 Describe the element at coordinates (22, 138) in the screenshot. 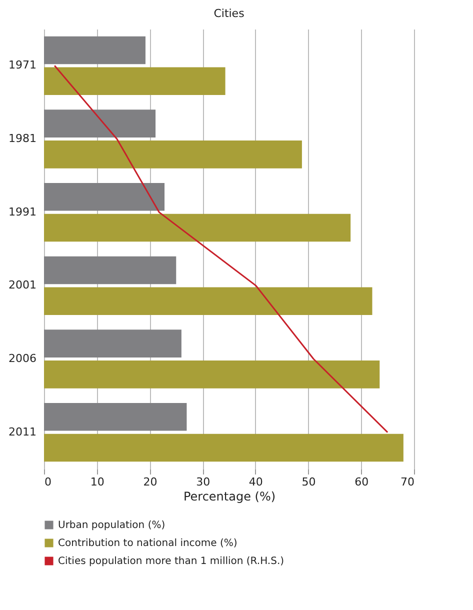

I see `y-tick-label: 1981` at that location.